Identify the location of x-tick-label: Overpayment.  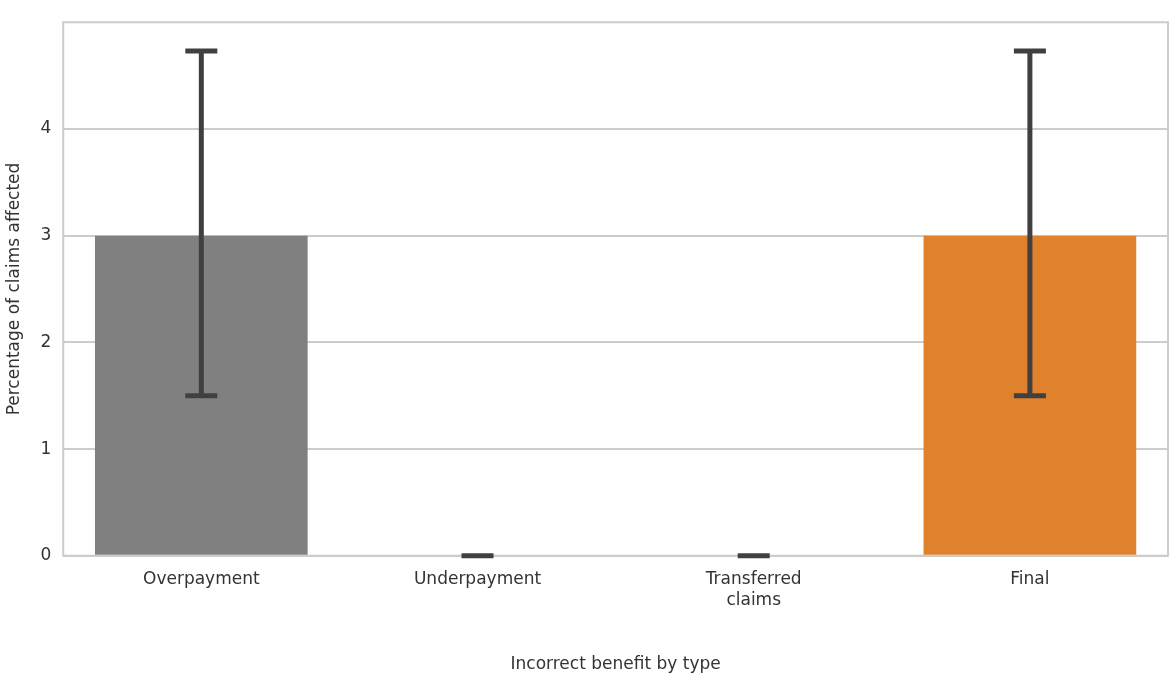
(201, 578).